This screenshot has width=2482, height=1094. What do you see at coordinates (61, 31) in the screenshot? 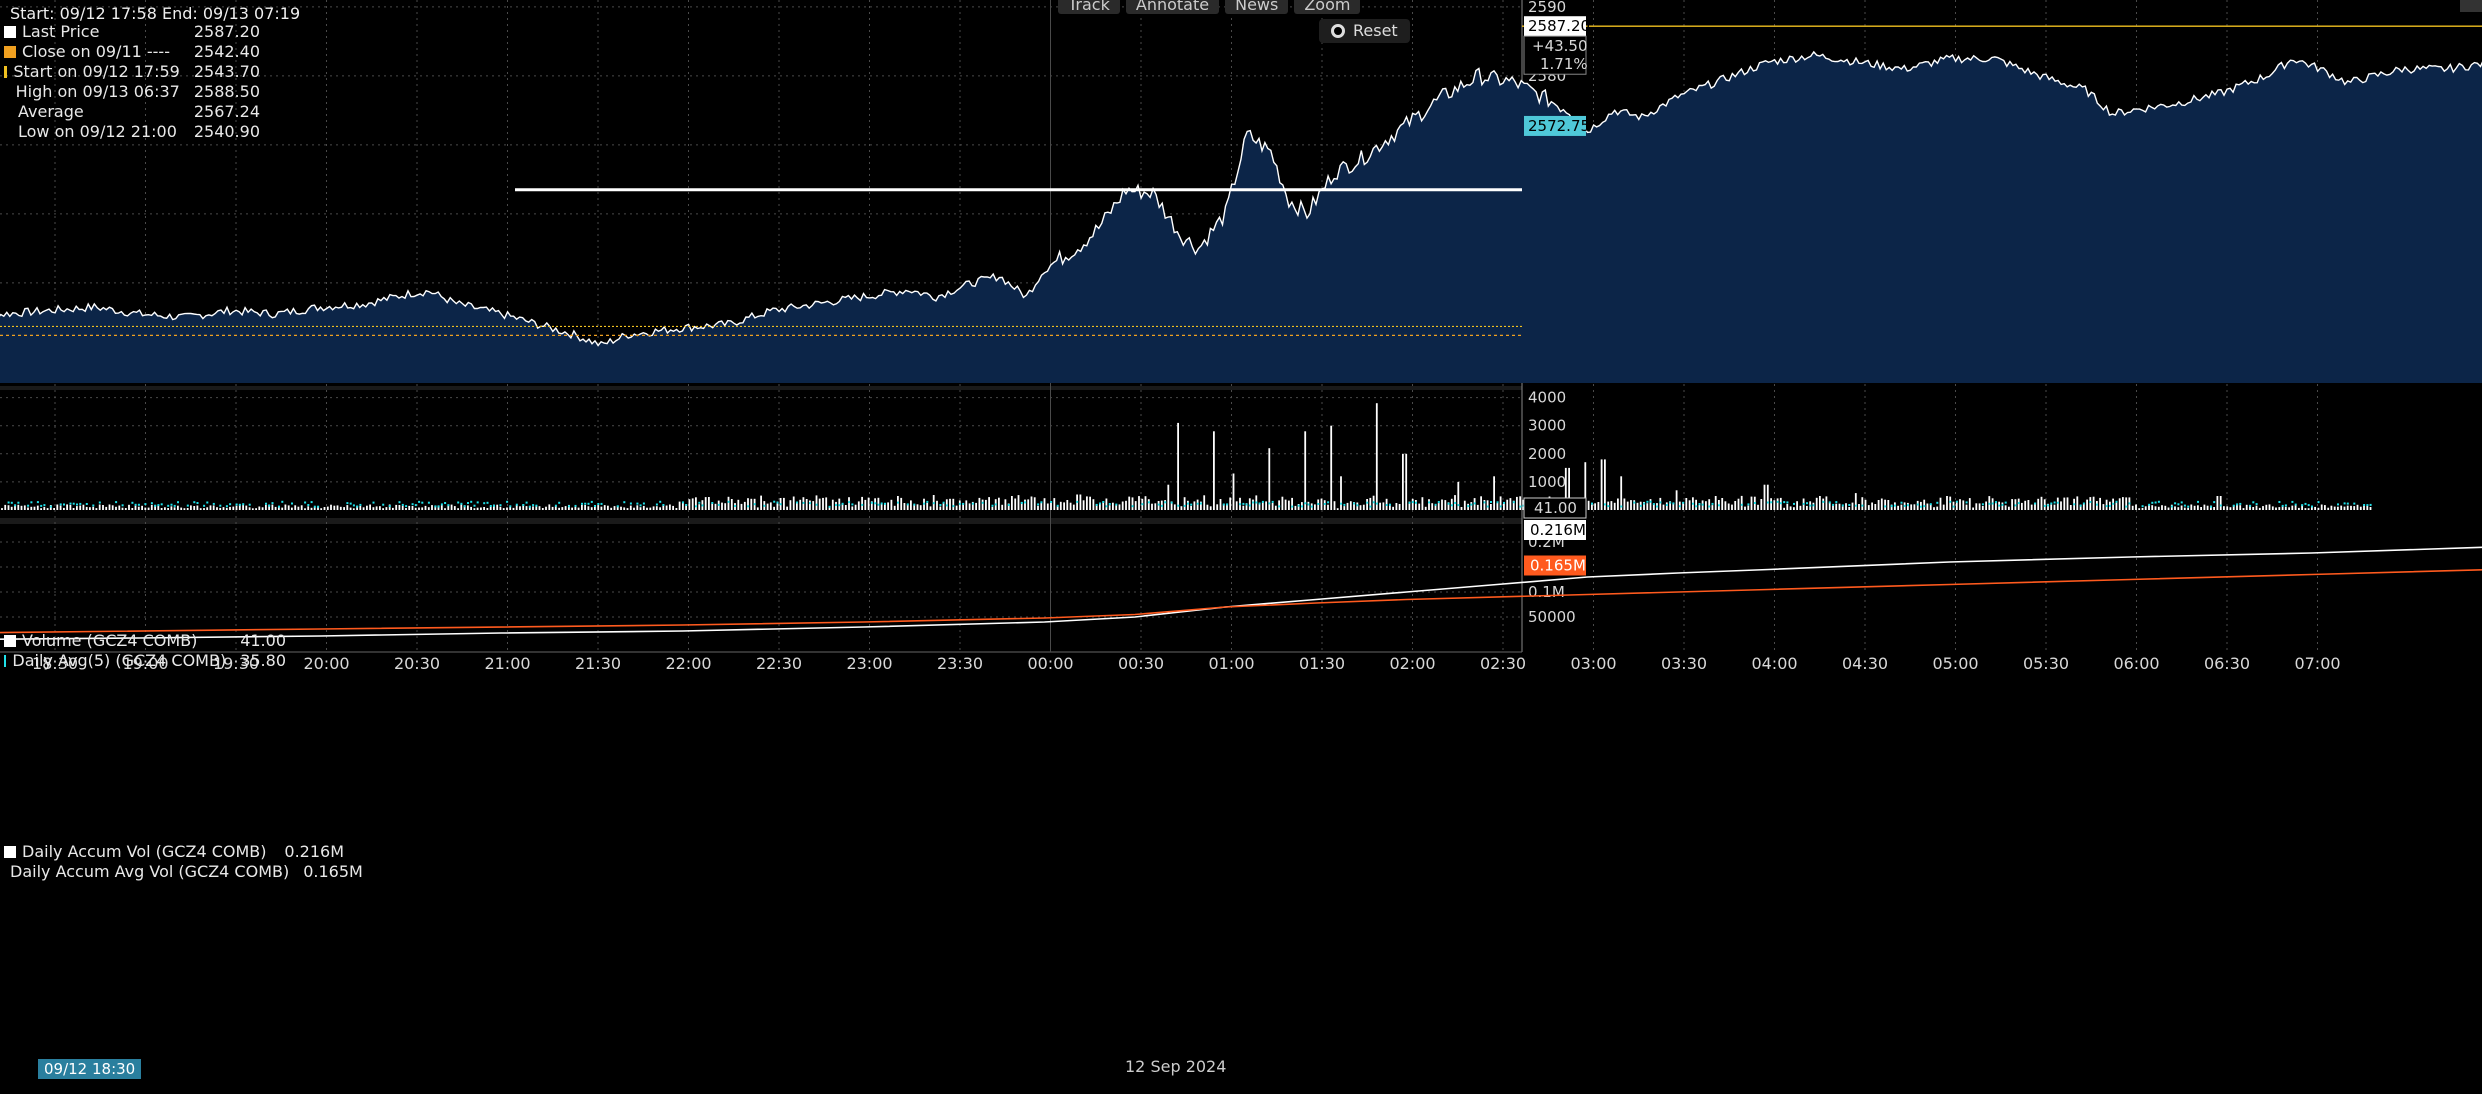
I see `legend-label: Last Price` at bounding box center [61, 31].